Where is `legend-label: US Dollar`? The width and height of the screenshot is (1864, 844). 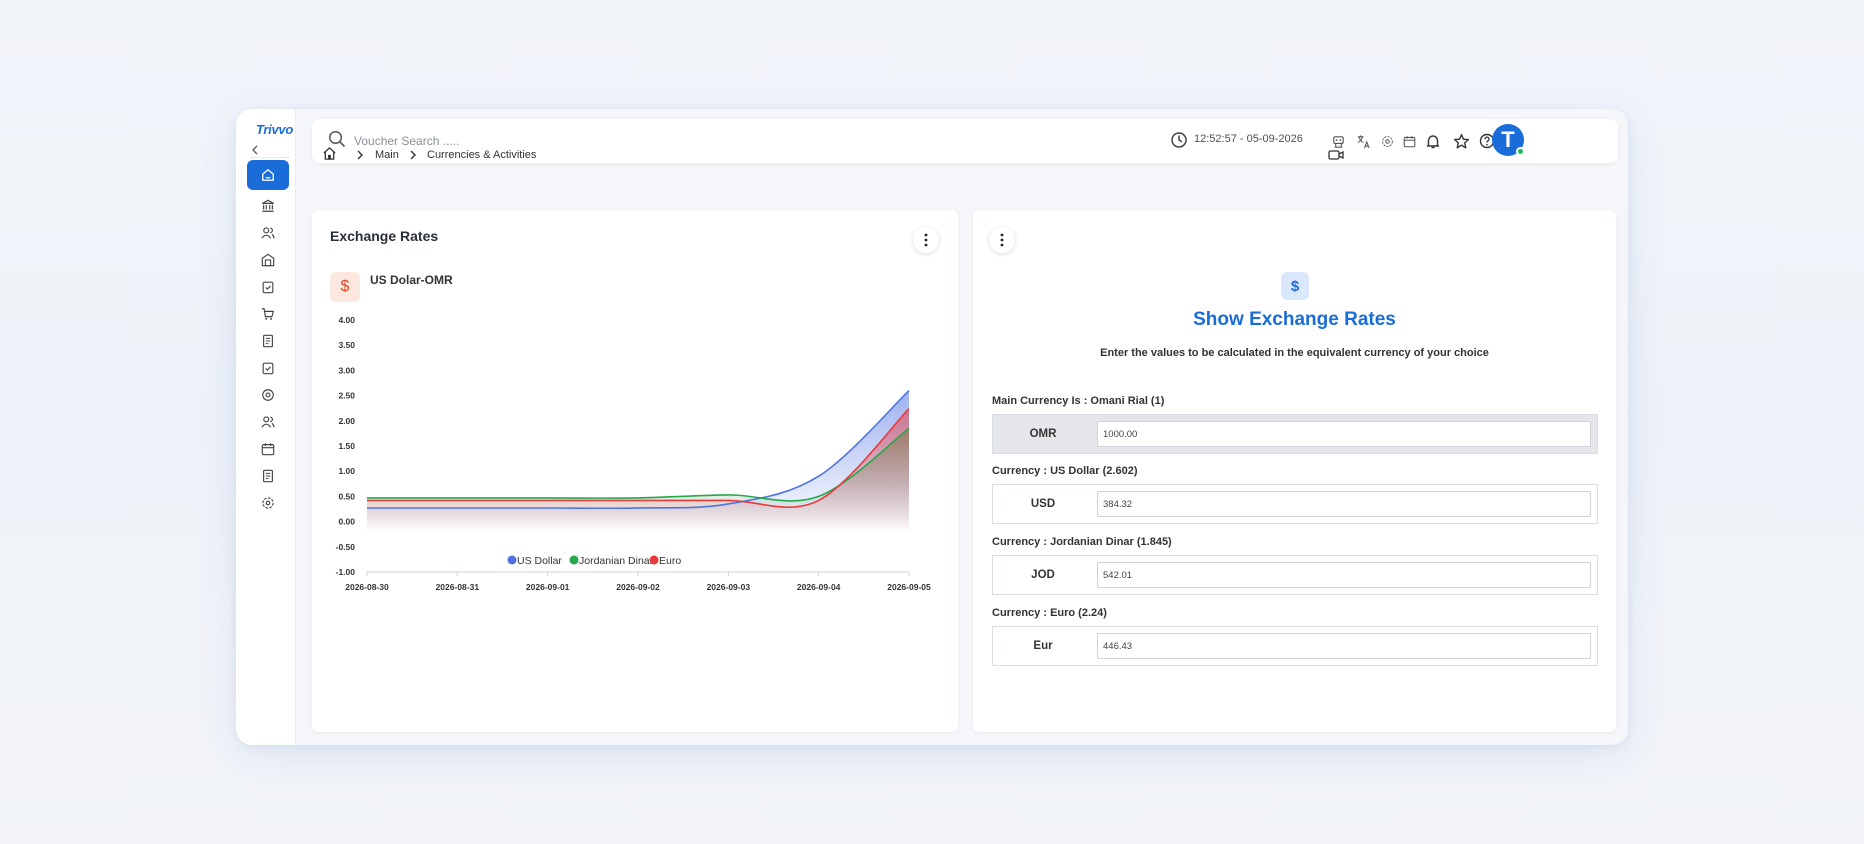 legend-label: US Dollar is located at coordinates (539, 561).